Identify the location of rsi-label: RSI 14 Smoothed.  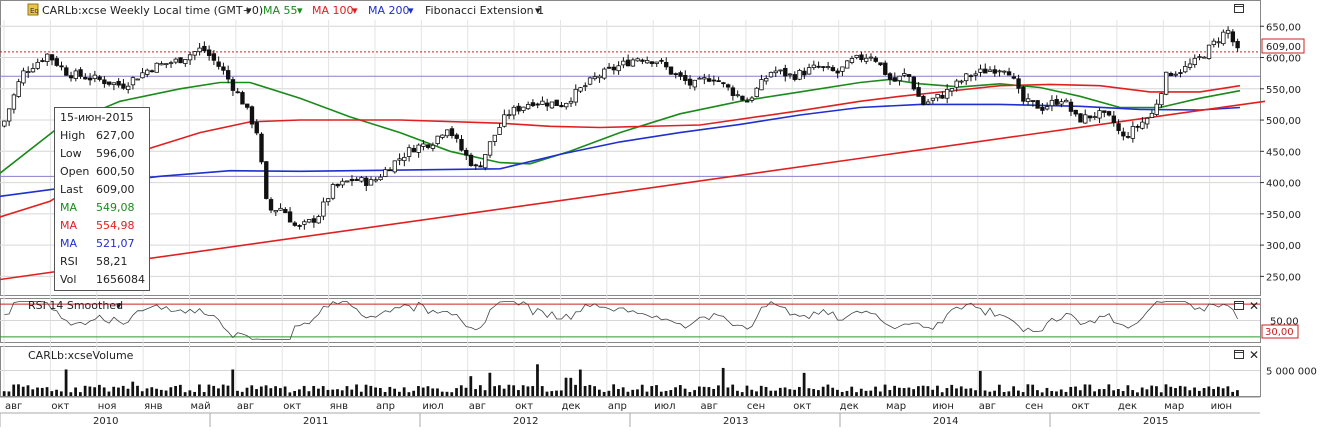
(75, 305).